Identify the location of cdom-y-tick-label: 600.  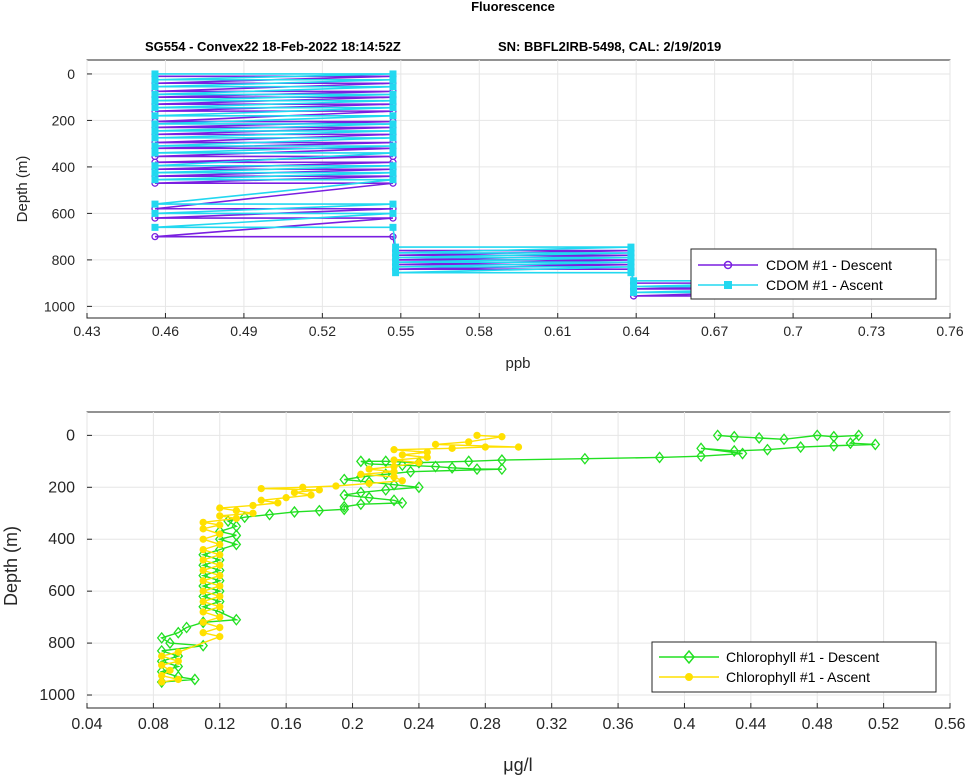
(64, 213).